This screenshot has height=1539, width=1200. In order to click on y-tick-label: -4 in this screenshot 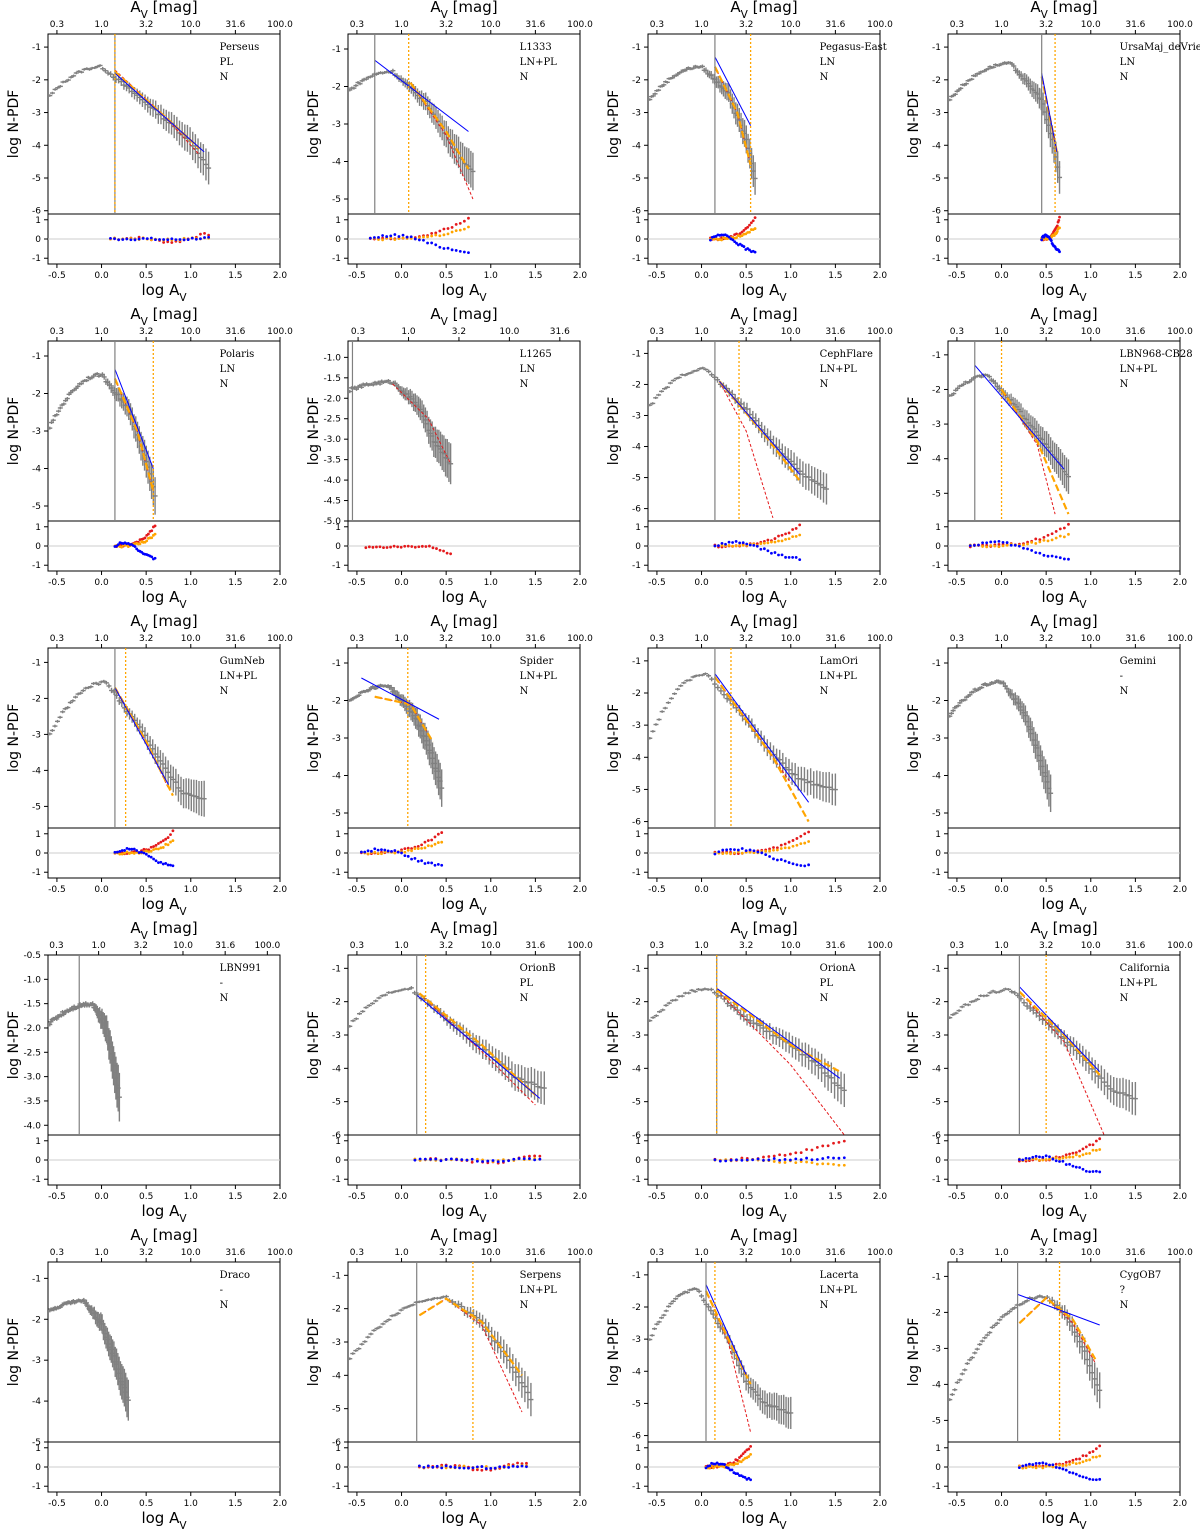, I will do `click(936, 1385)`.